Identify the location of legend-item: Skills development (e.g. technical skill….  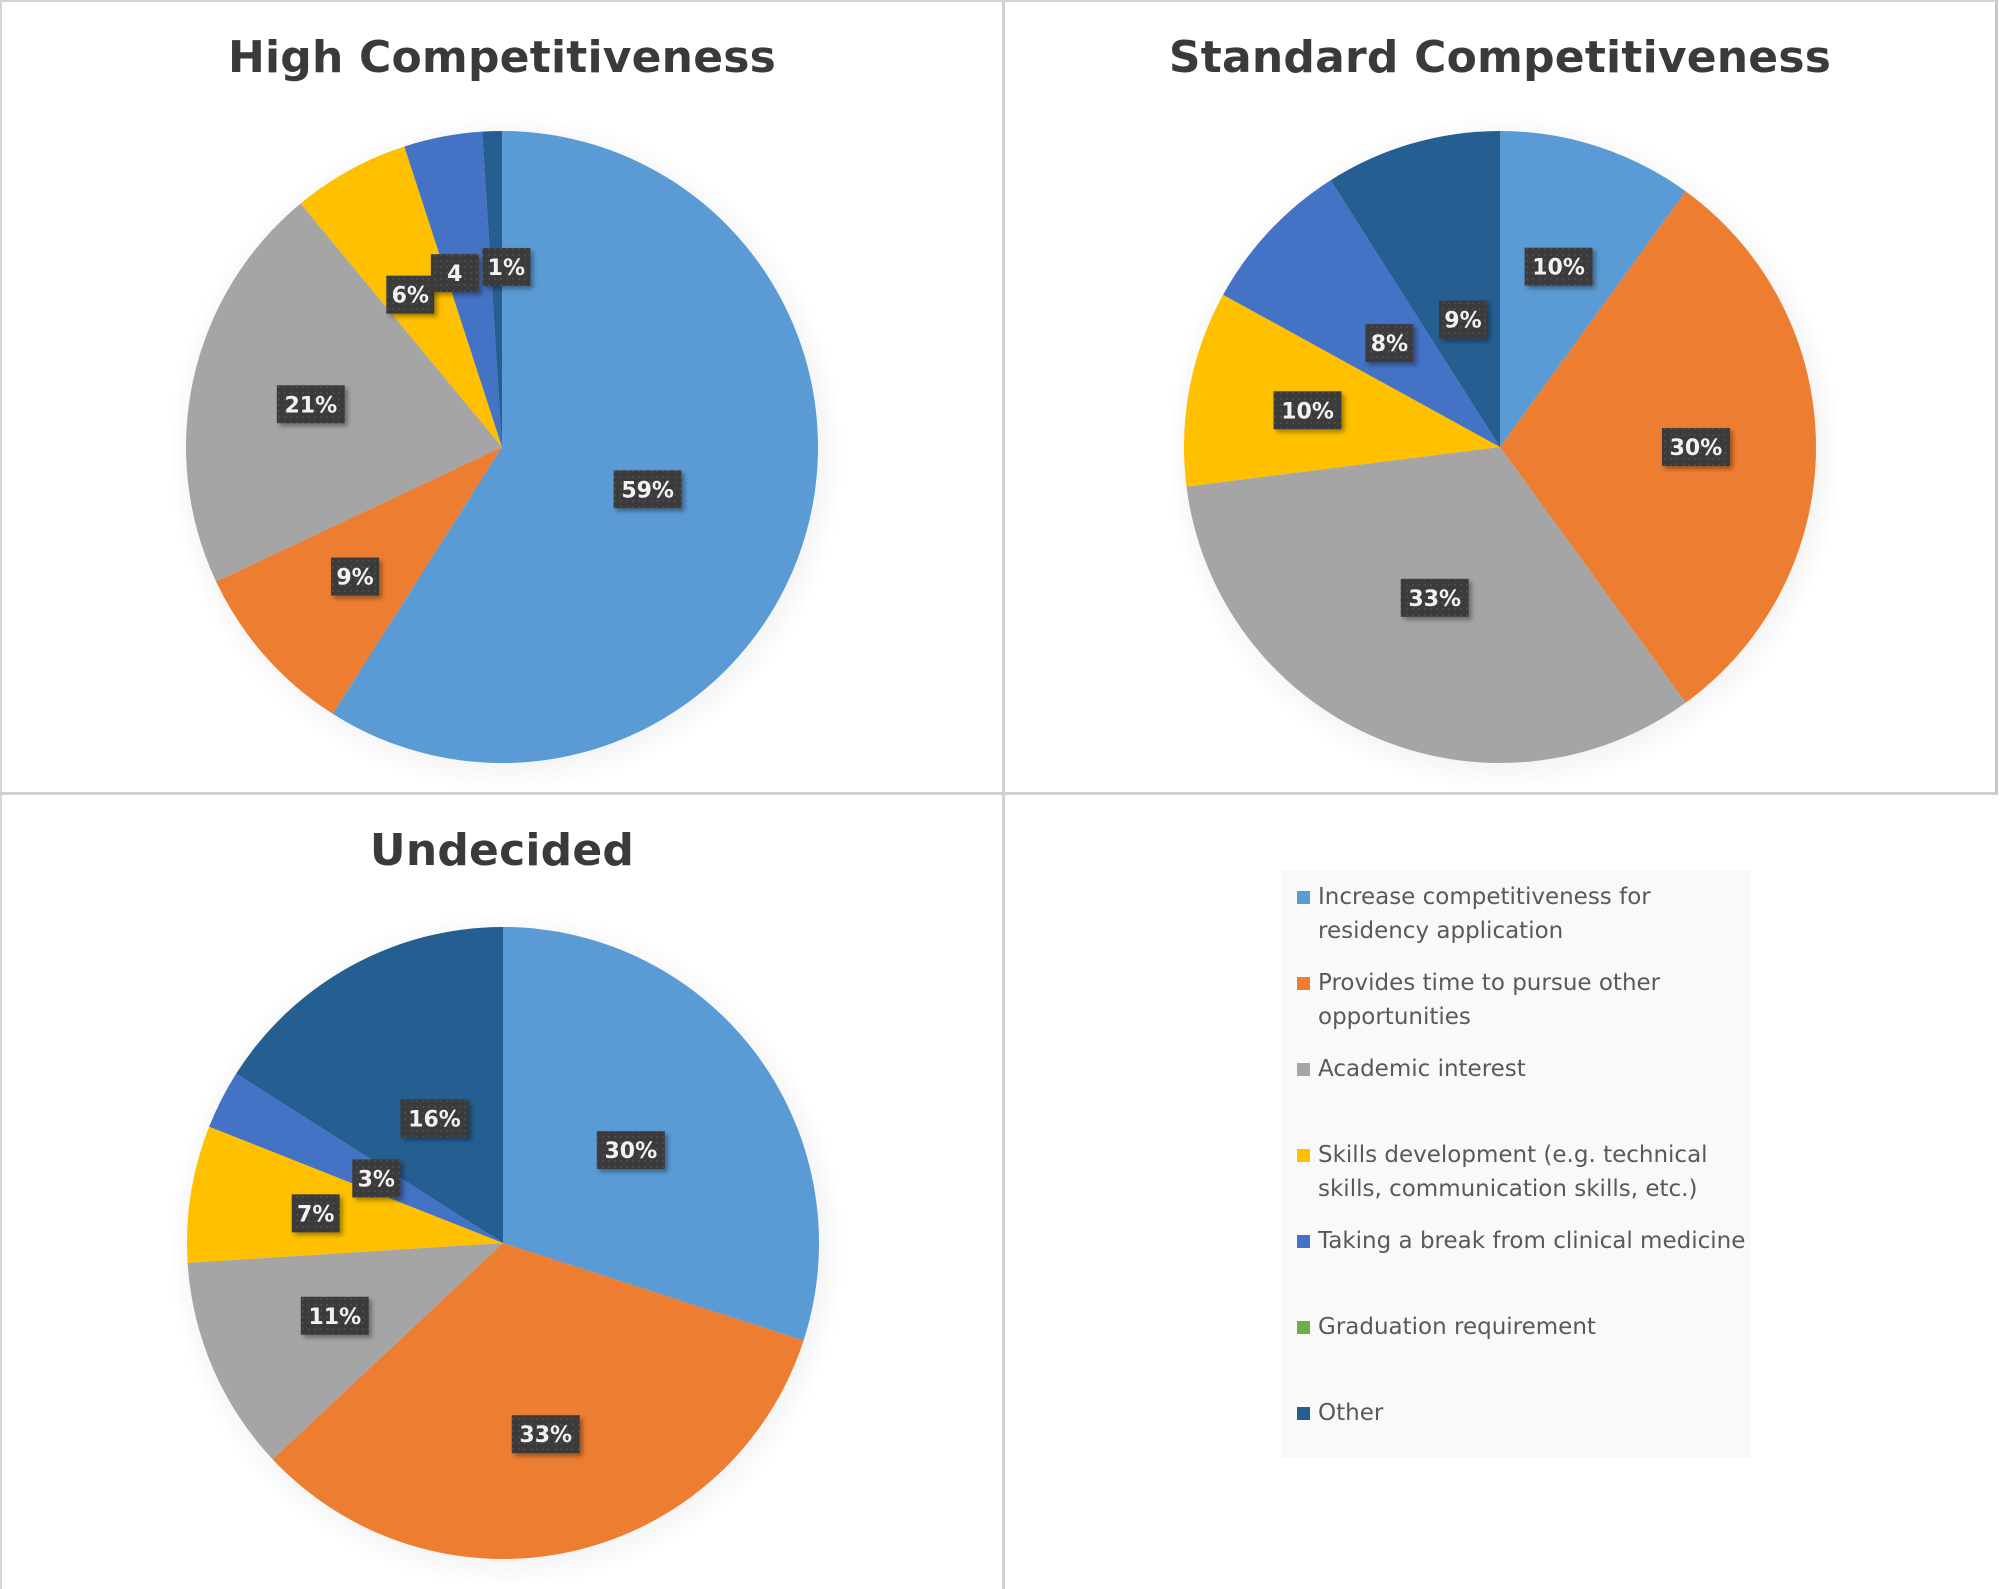
(1522, 1172).